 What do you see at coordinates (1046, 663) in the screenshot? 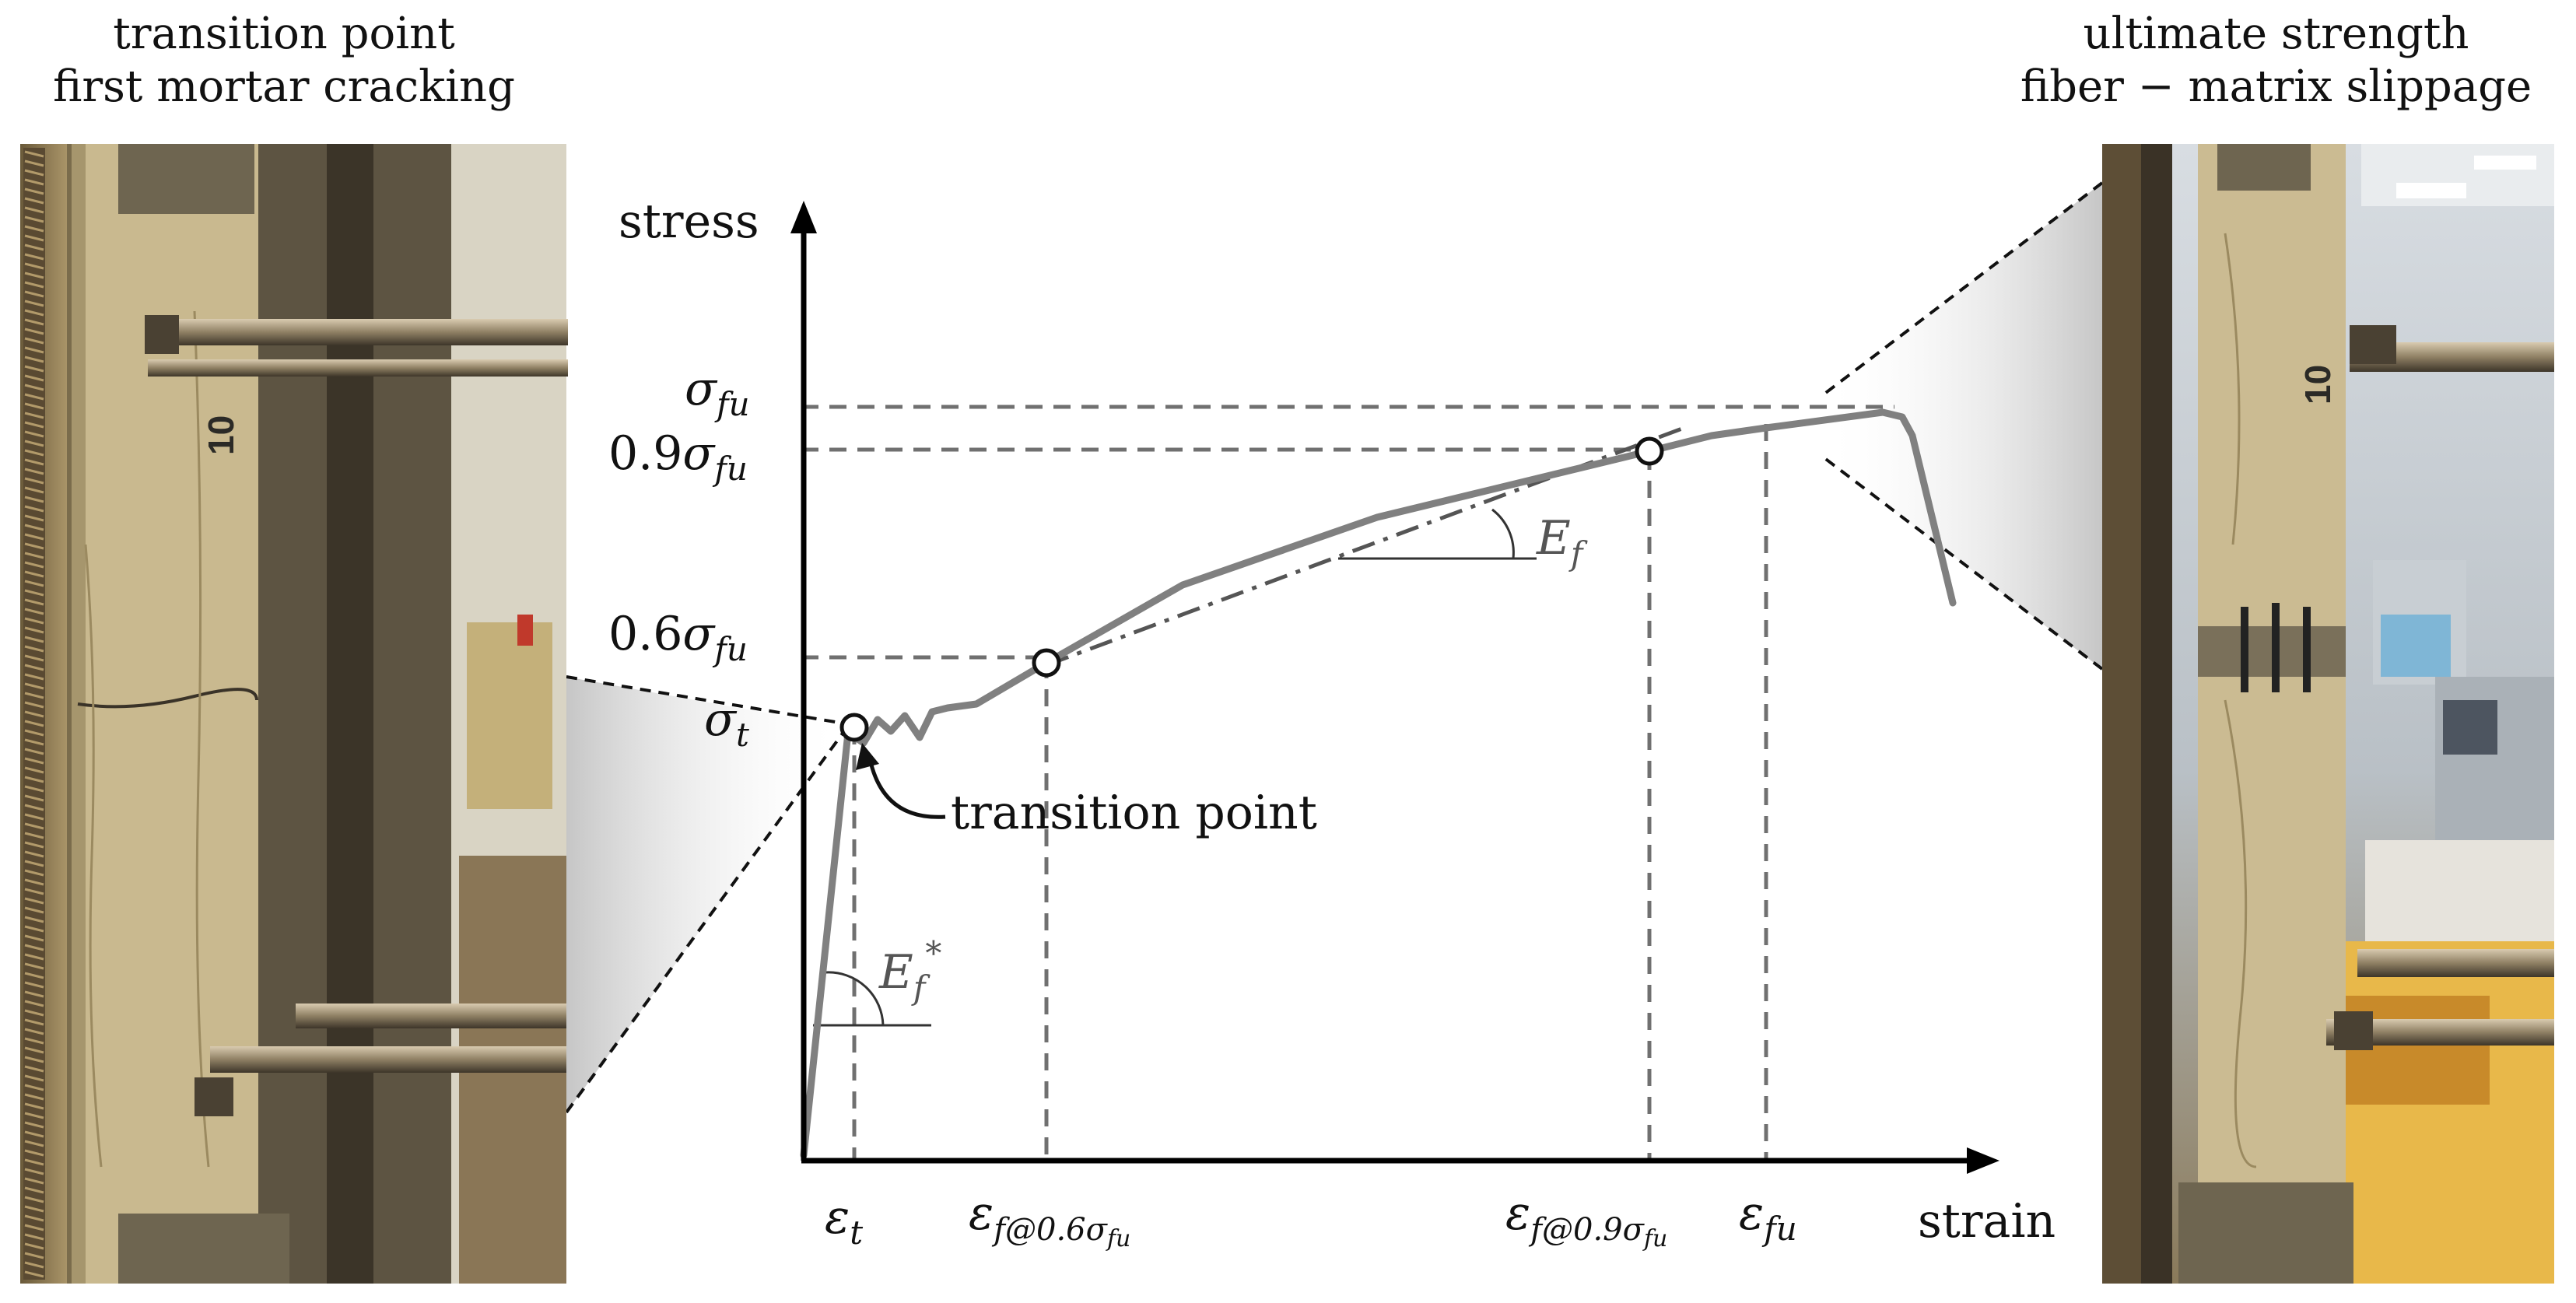
I see `marker-06-sigma-fu` at bounding box center [1046, 663].